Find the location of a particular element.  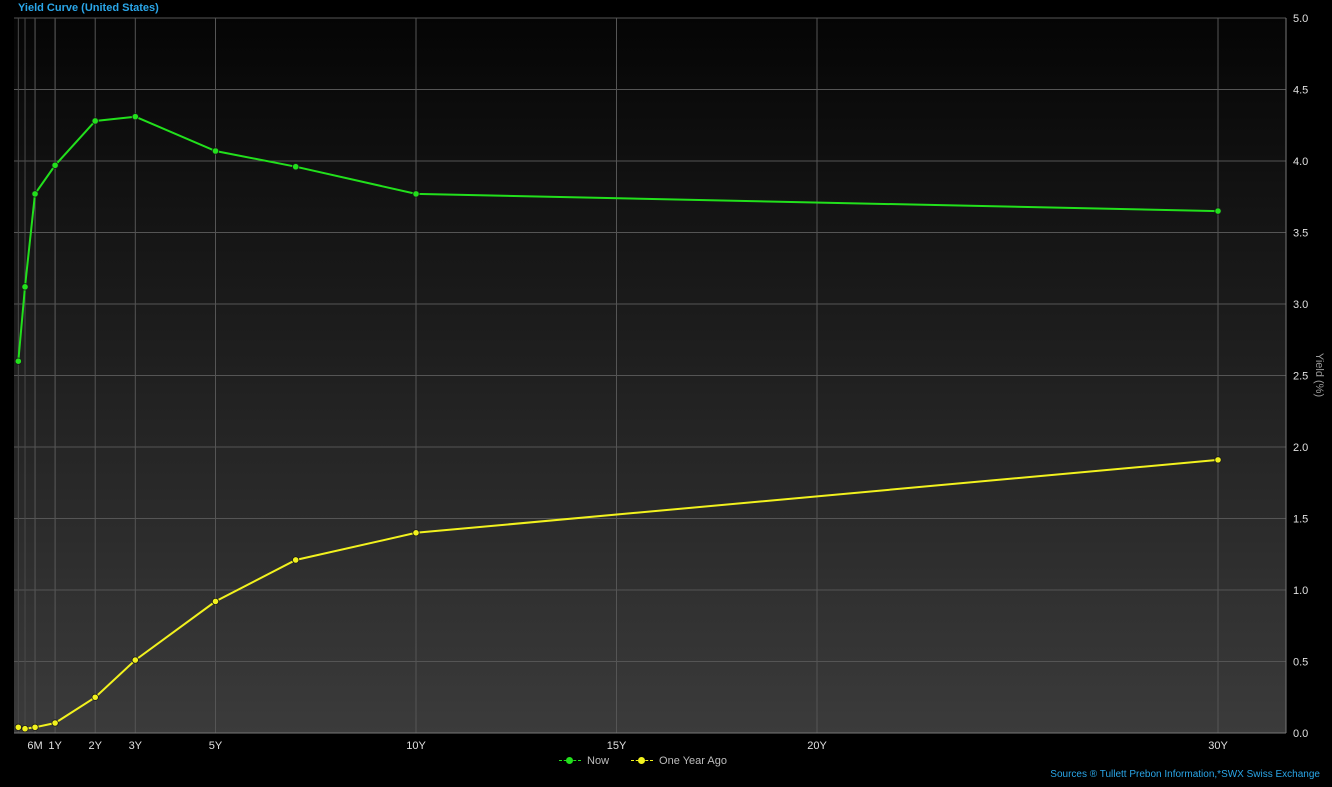

legend: Now One Year Ago is located at coordinates (643, 761).